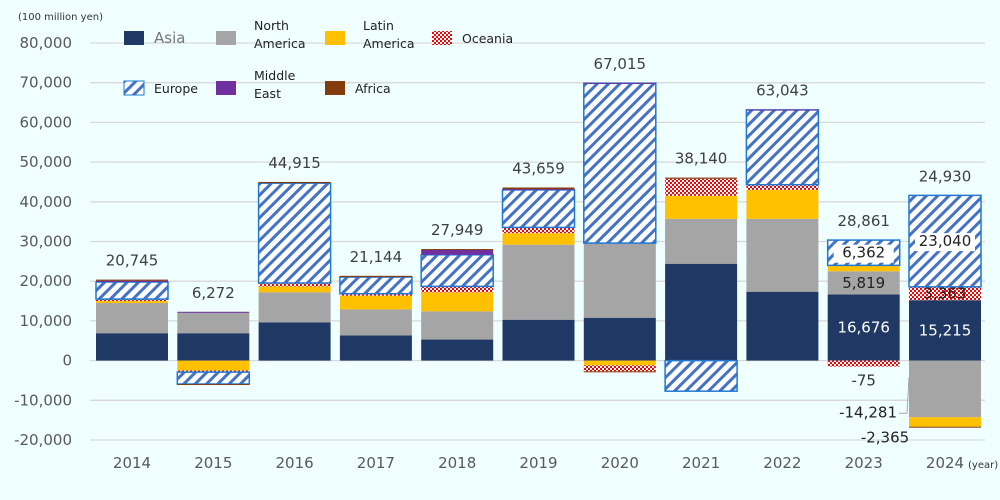 The height and width of the screenshot is (500, 1000). What do you see at coordinates (294, 307) in the screenshot?
I see `bar-segment-north-america-2016` at bounding box center [294, 307].